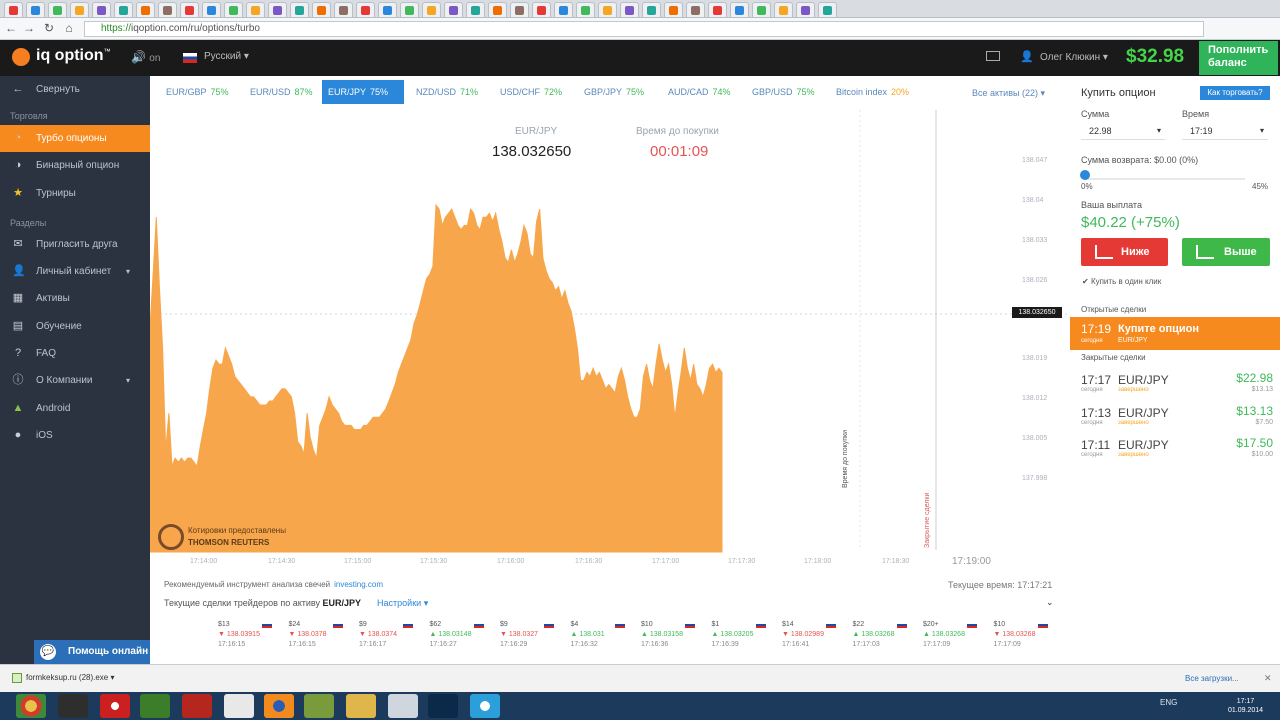 This screenshot has width=1280, height=720. Describe the element at coordinates (614, 92) in the screenshot. I see `tab-gbpjpy: GBP/JPY 75%` at that location.